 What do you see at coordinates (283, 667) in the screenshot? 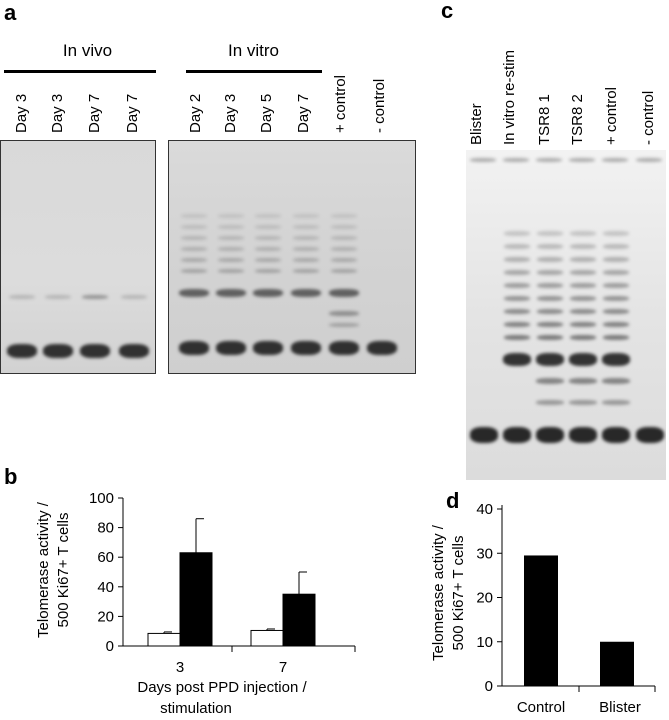
I see `x-tick-label: 7` at bounding box center [283, 667].